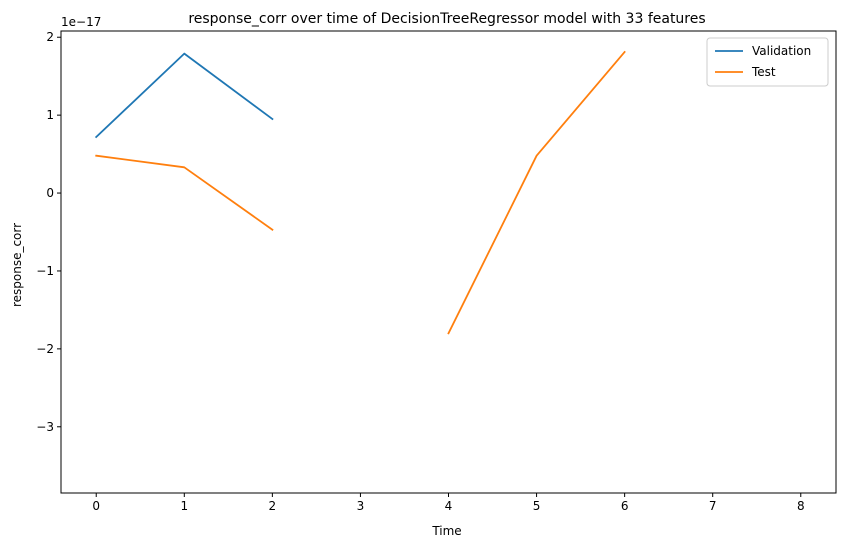  I want to click on legend: Validation Test, so click(767, 62).